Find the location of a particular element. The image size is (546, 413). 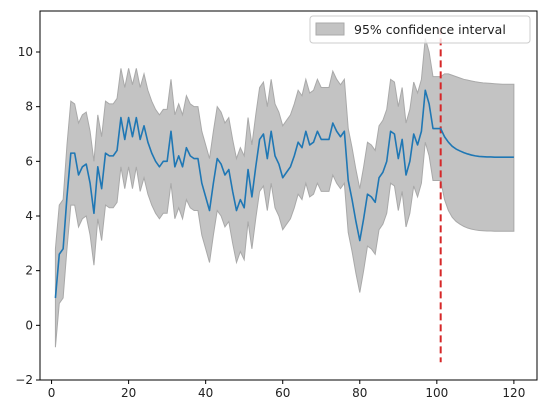

x-tick-label: 20 is located at coordinates (128, 393).